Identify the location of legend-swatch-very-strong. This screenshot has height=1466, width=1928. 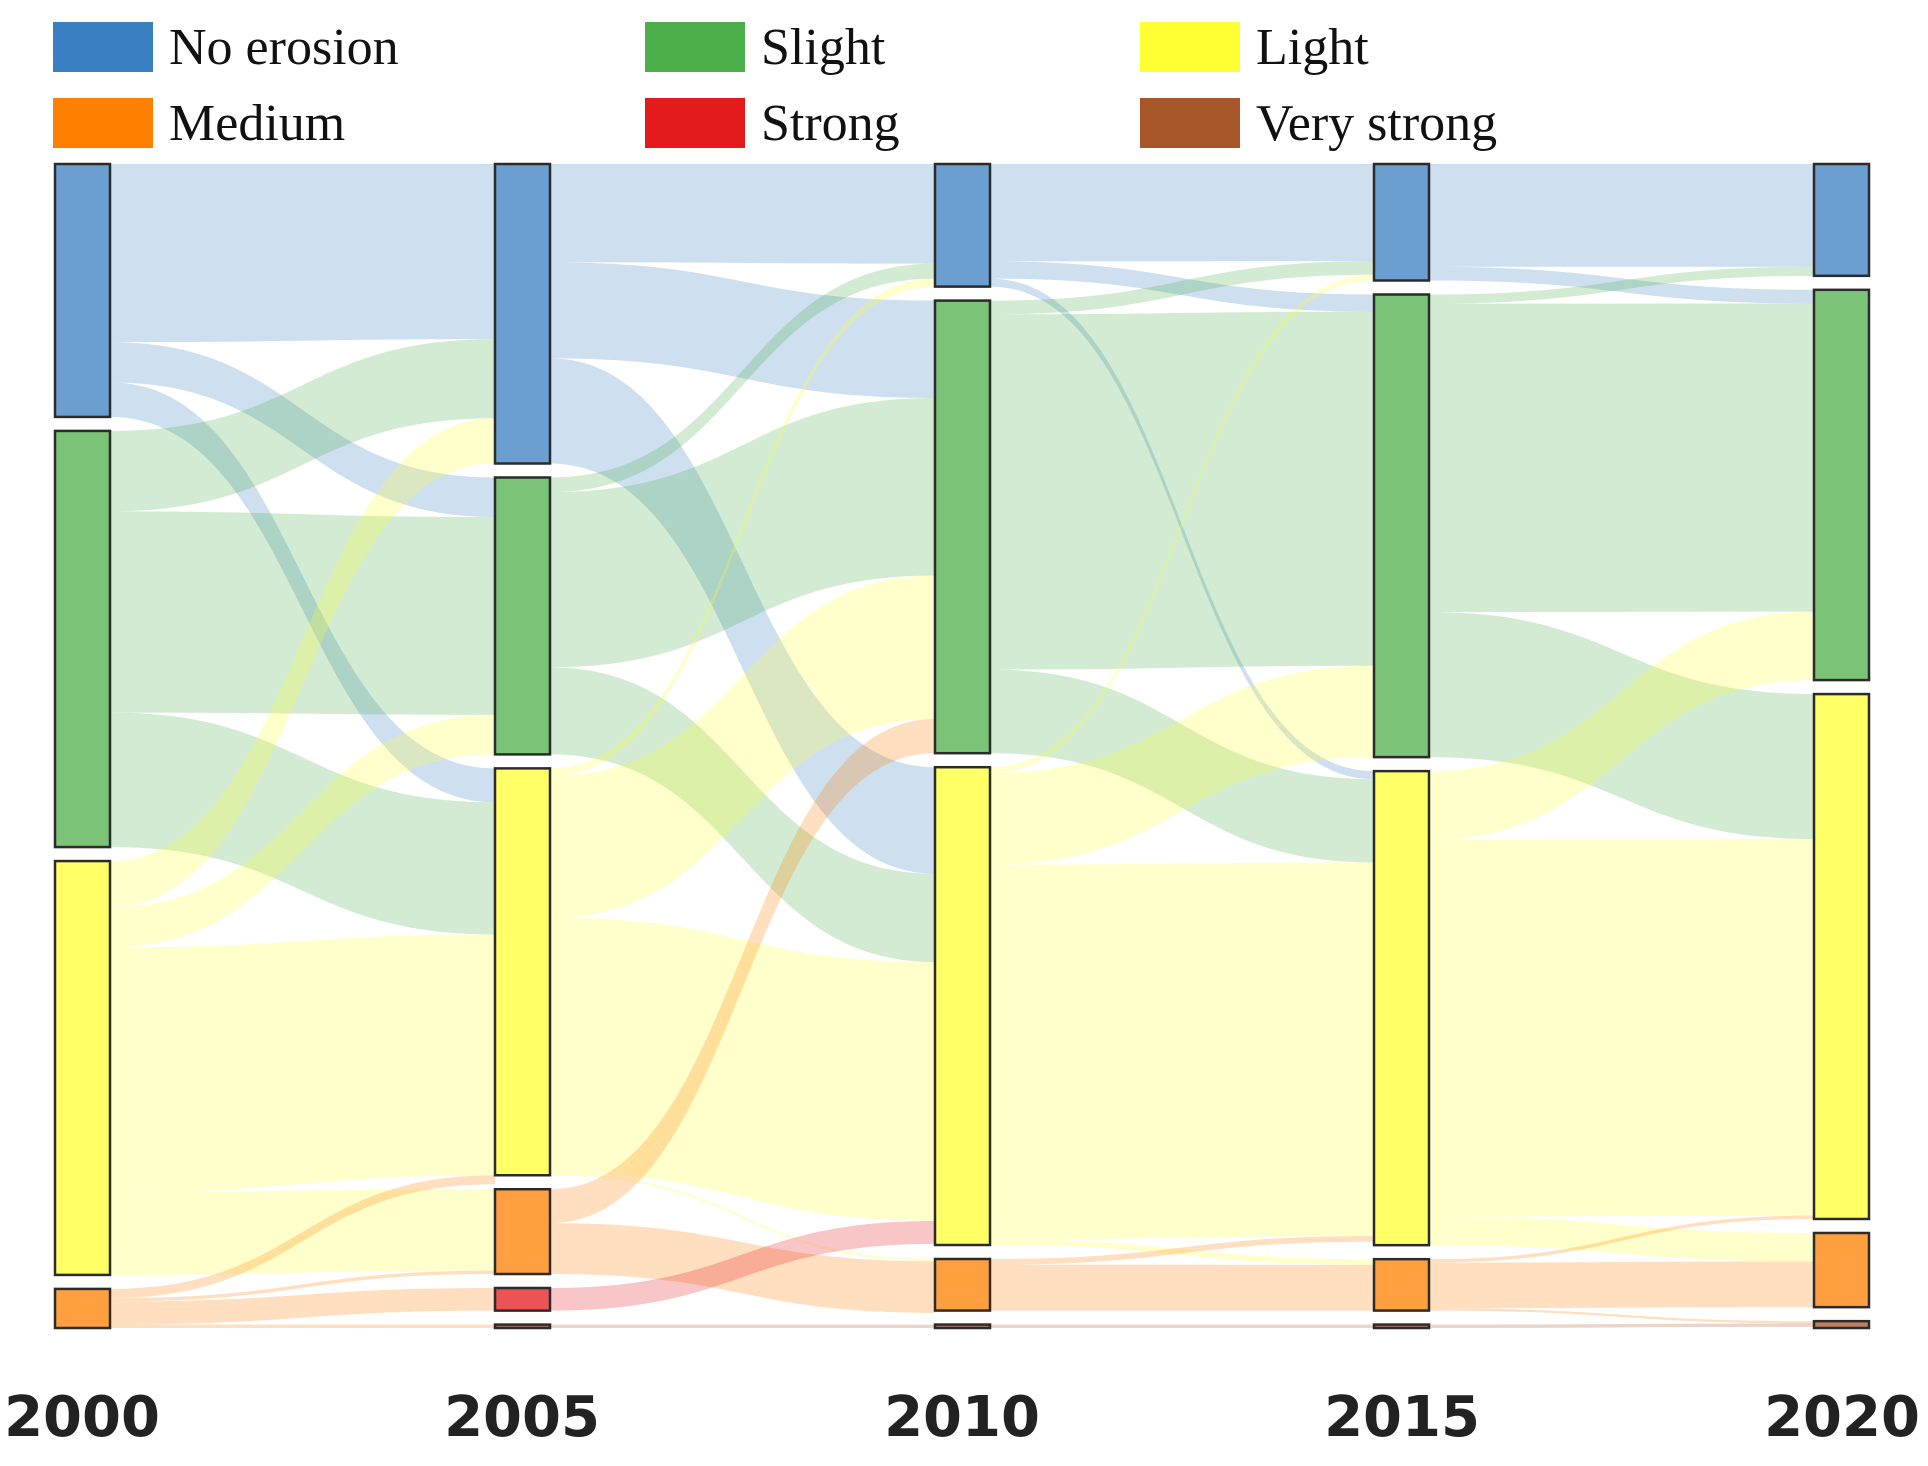
(1190, 123).